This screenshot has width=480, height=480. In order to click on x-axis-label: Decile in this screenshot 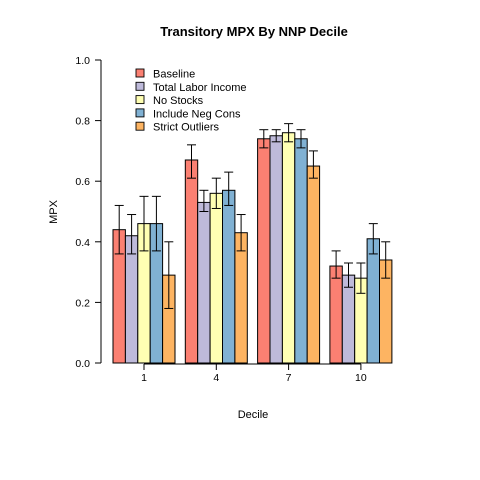, I will do `click(253, 415)`.